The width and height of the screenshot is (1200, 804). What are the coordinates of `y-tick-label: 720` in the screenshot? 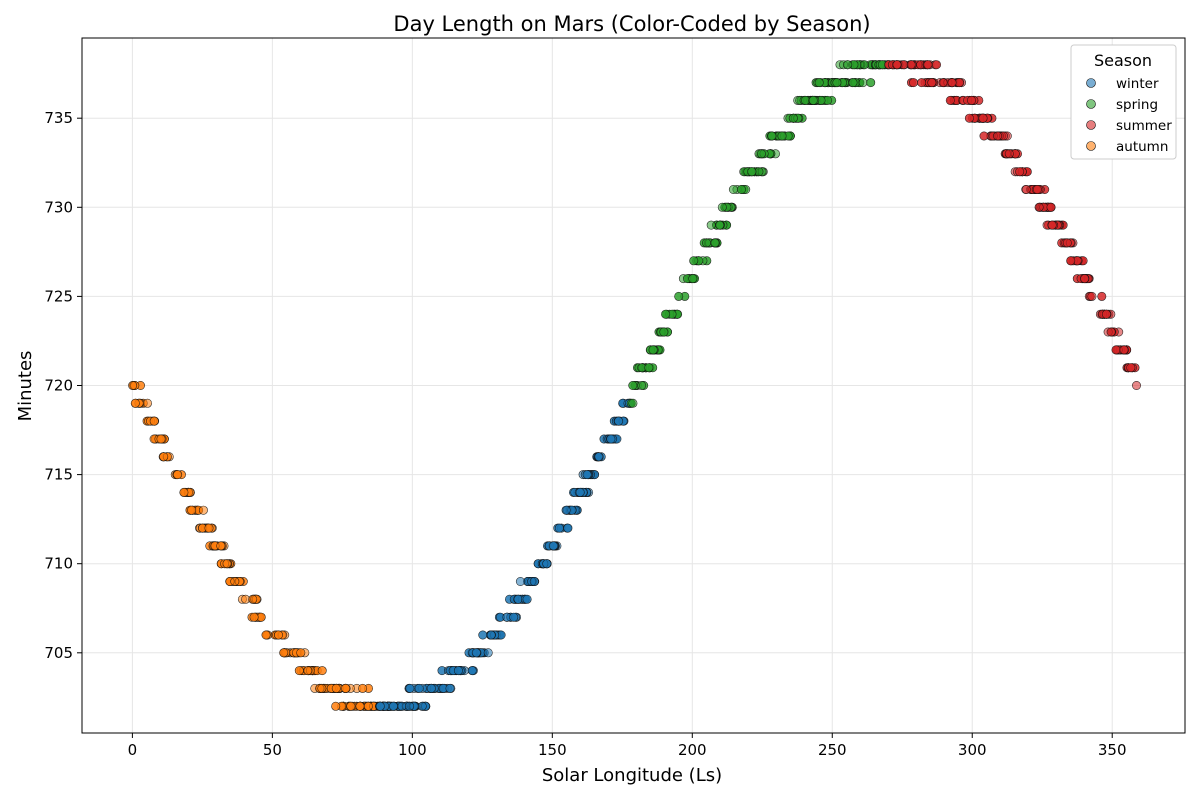 It's located at (58, 386).